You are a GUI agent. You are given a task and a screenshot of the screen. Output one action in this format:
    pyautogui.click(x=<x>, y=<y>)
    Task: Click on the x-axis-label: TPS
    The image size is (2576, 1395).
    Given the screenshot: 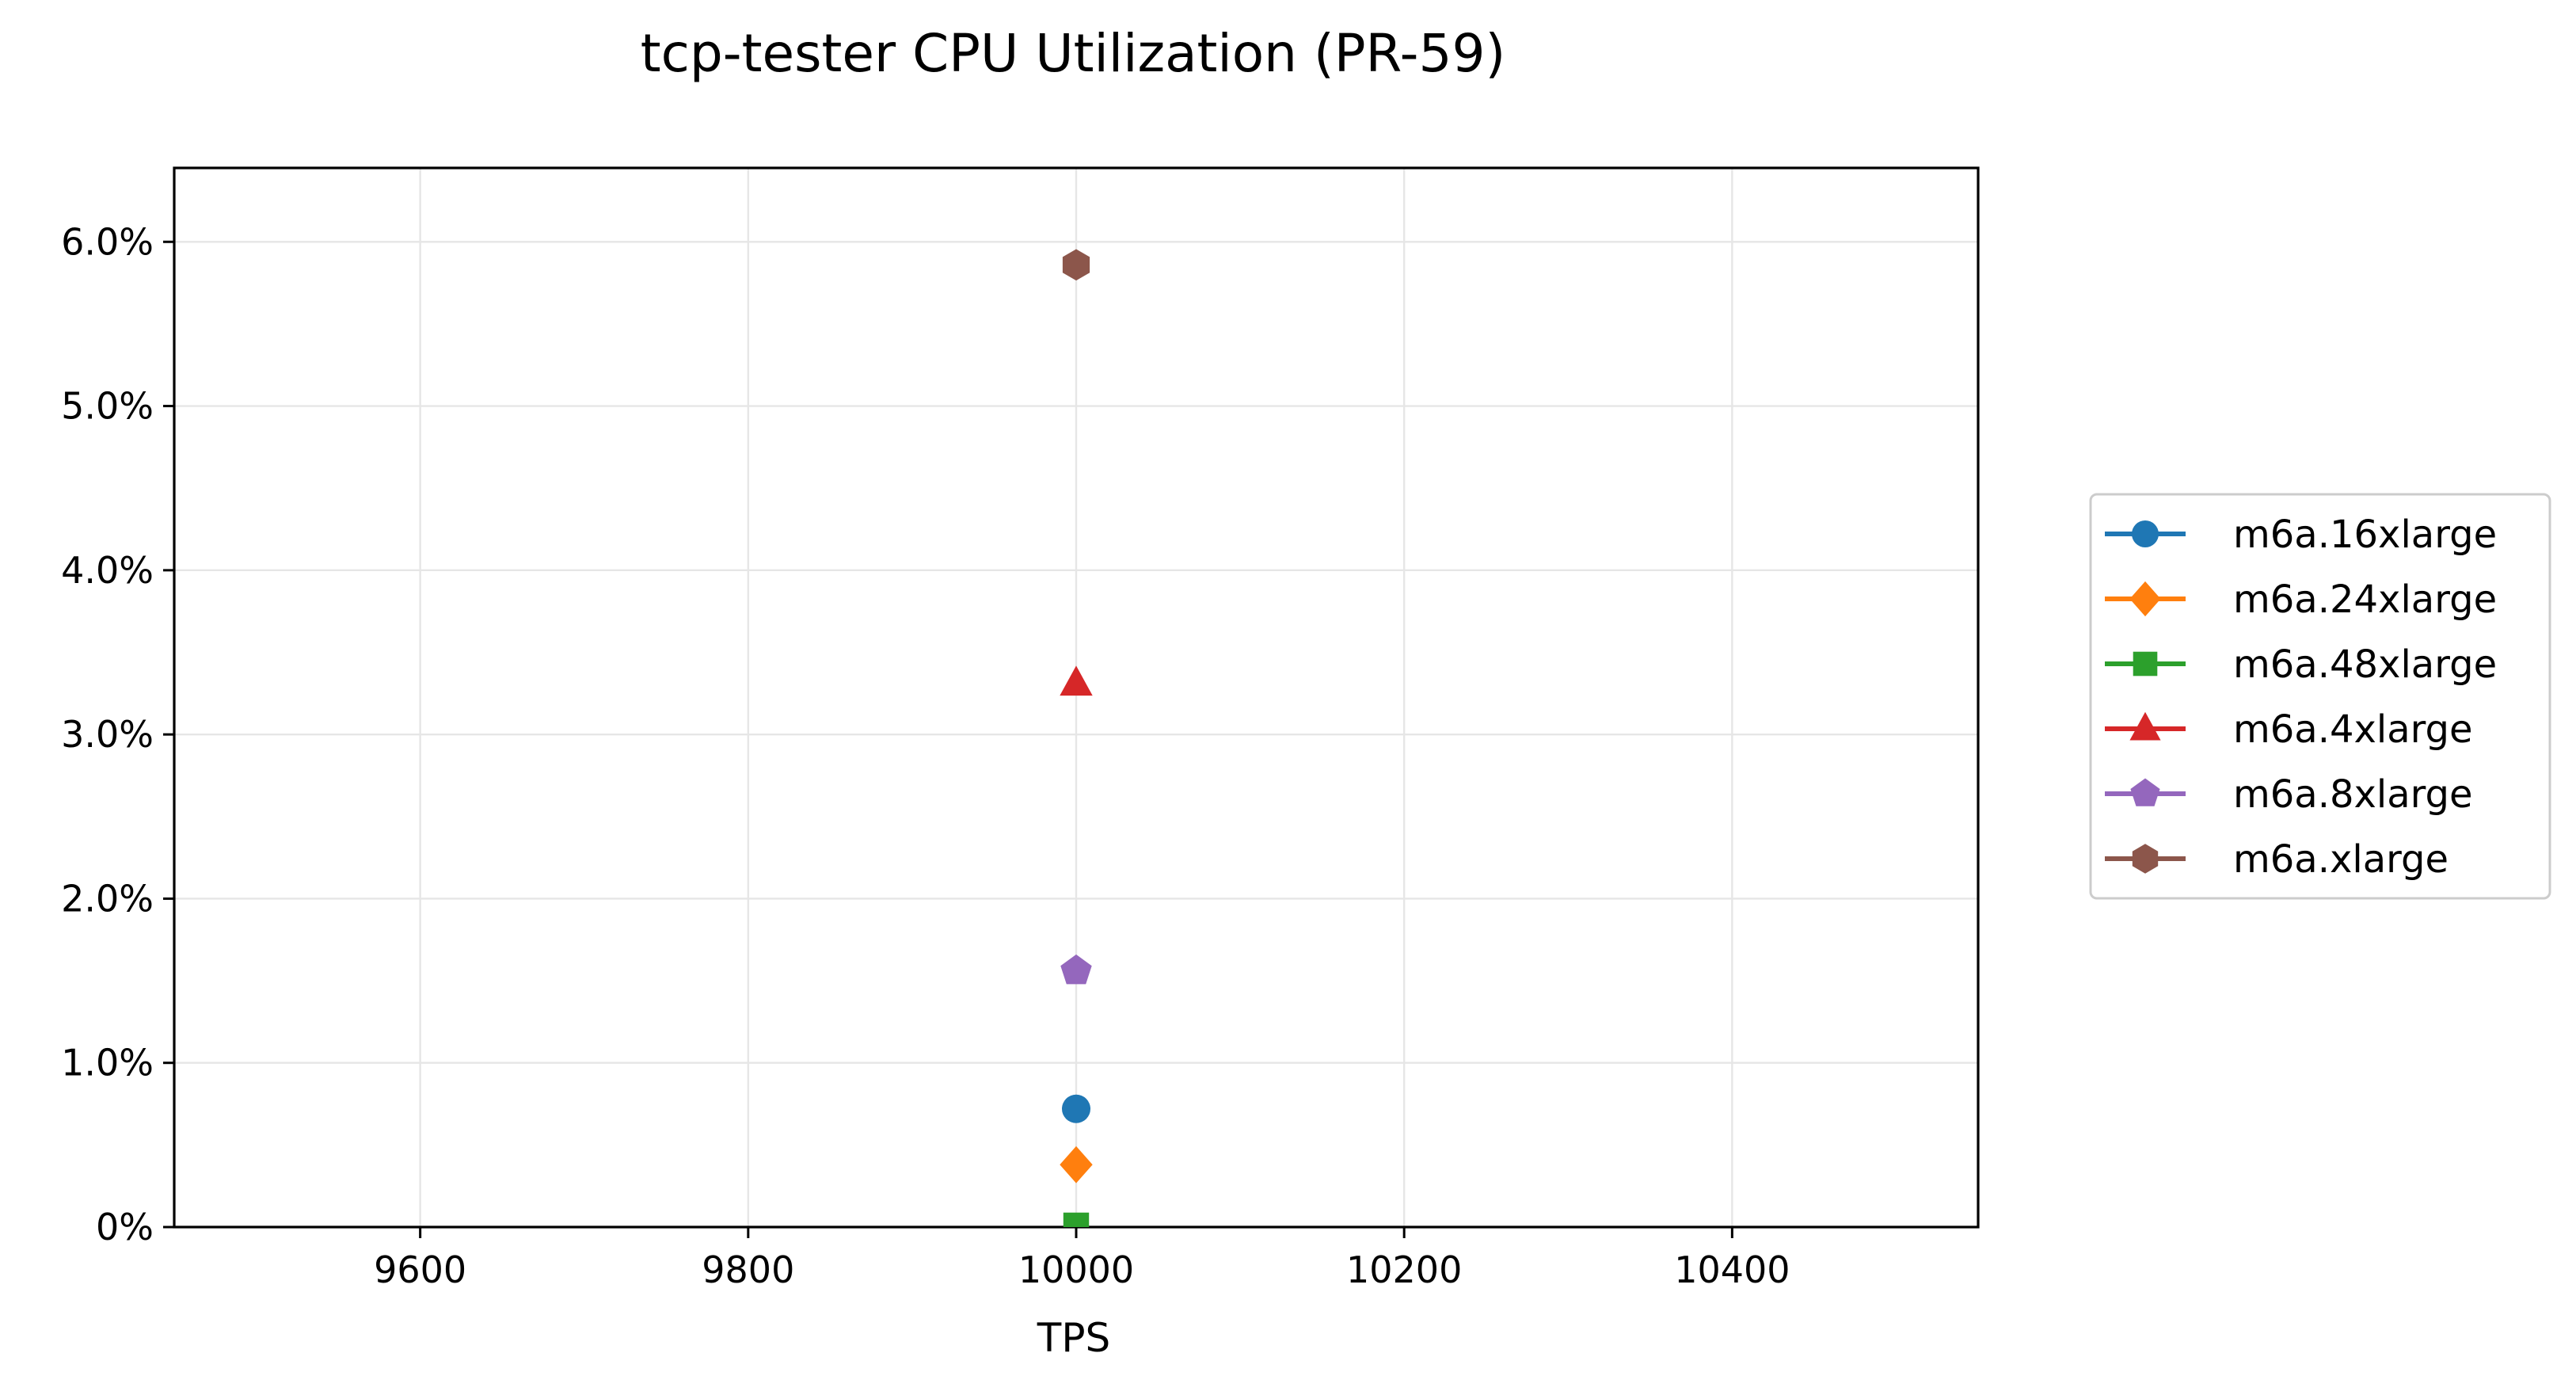 What is the action you would take?
    pyautogui.click(x=1073, y=1338)
    